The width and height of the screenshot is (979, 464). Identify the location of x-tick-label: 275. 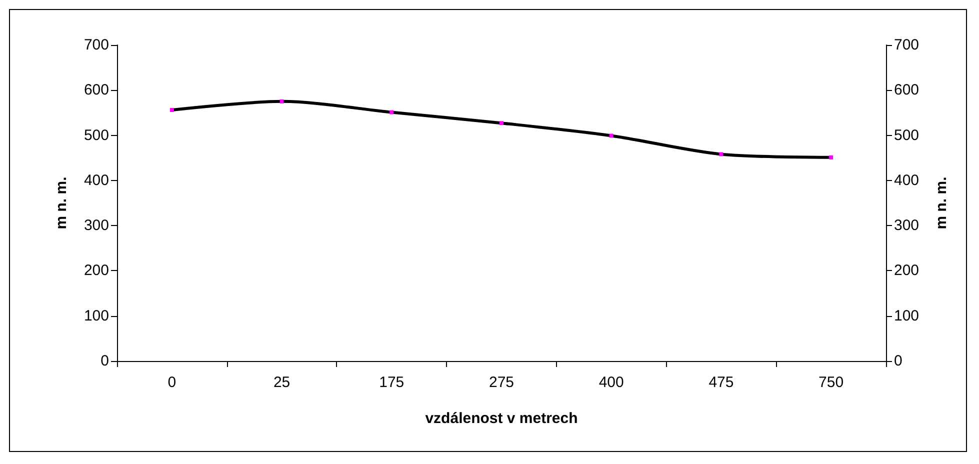
(501, 382).